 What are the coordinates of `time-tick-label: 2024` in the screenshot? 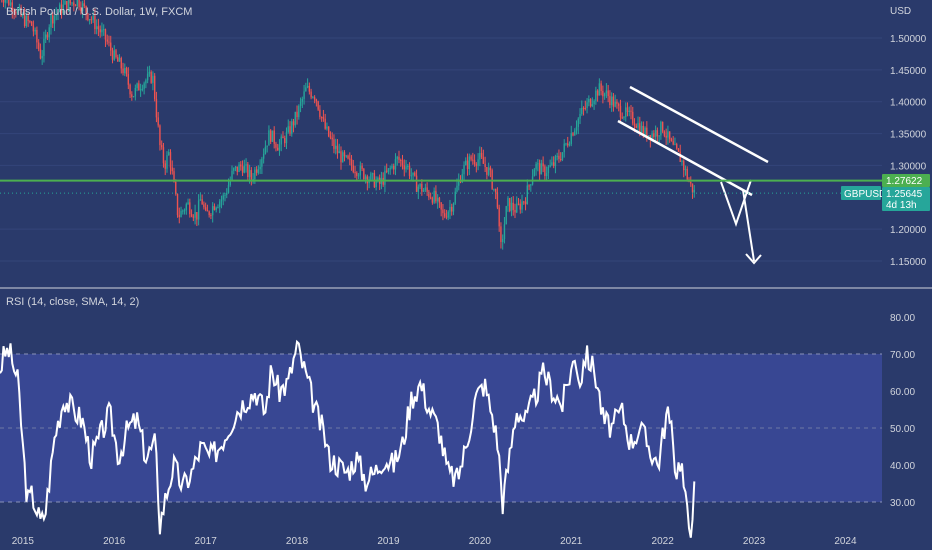 It's located at (845, 541).